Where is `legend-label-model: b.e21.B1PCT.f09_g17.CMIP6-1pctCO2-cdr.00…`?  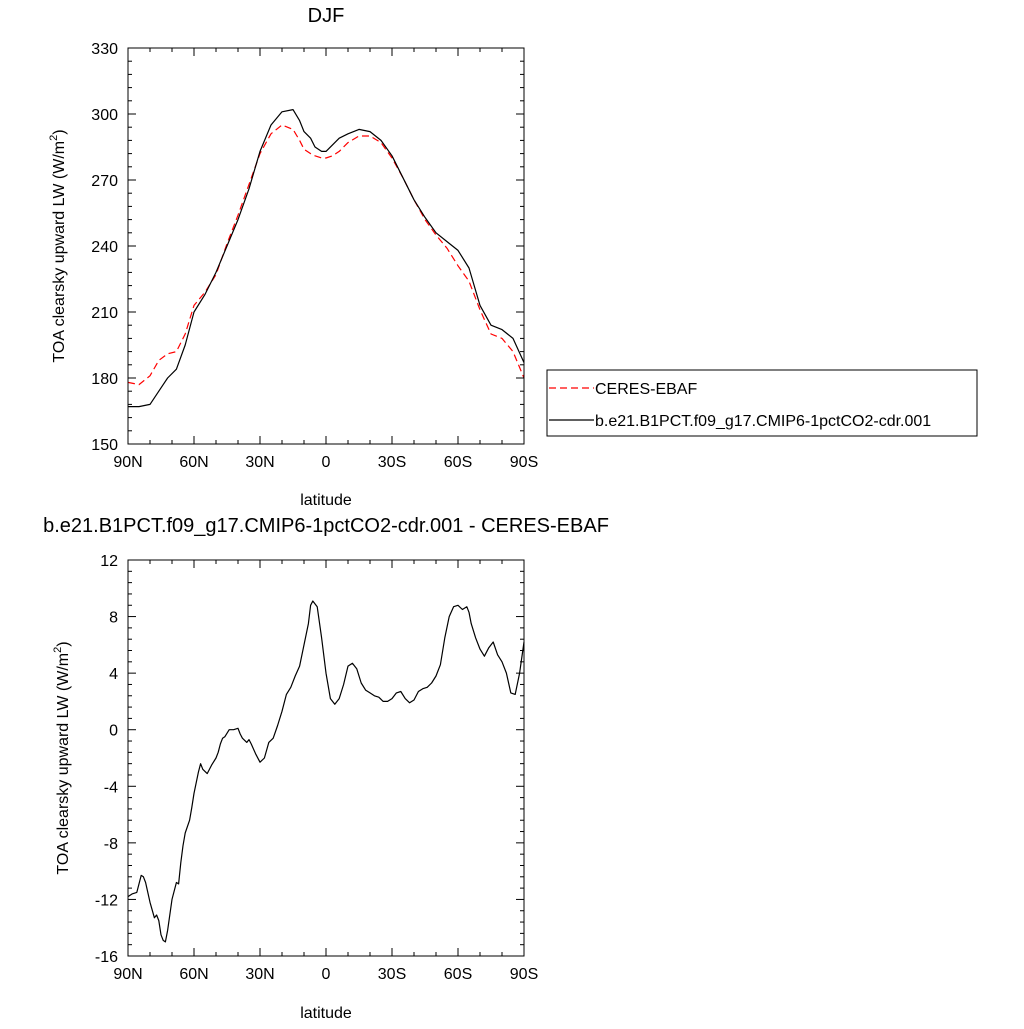
legend-label-model: b.e21.B1PCT.f09_g17.CMIP6-1pctCO2-cdr.00… is located at coordinates (763, 421).